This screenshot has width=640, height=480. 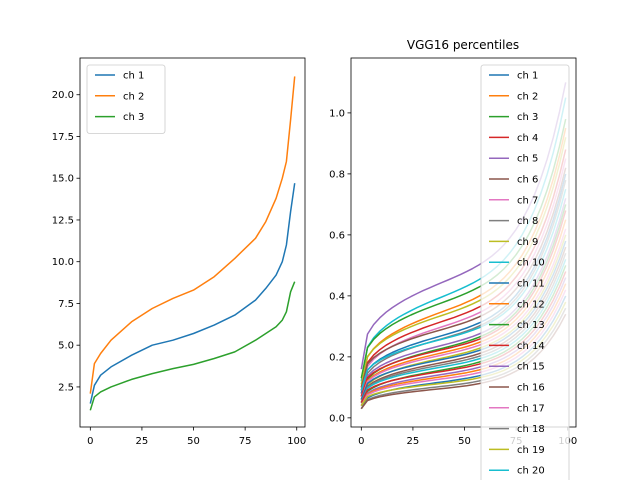 What do you see at coordinates (527, 242) in the screenshot?
I see `legend-label: ch 9` at bounding box center [527, 242].